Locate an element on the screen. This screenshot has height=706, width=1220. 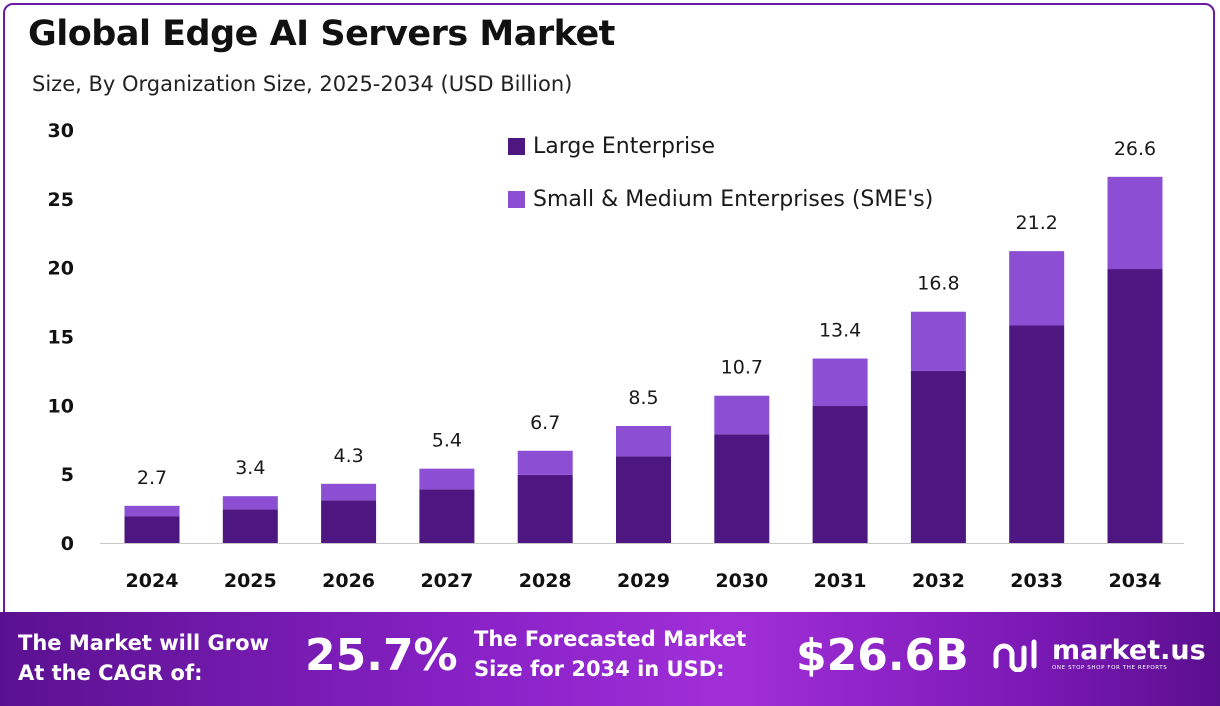
x-tick-label: 2033 is located at coordinates (1036, 581).